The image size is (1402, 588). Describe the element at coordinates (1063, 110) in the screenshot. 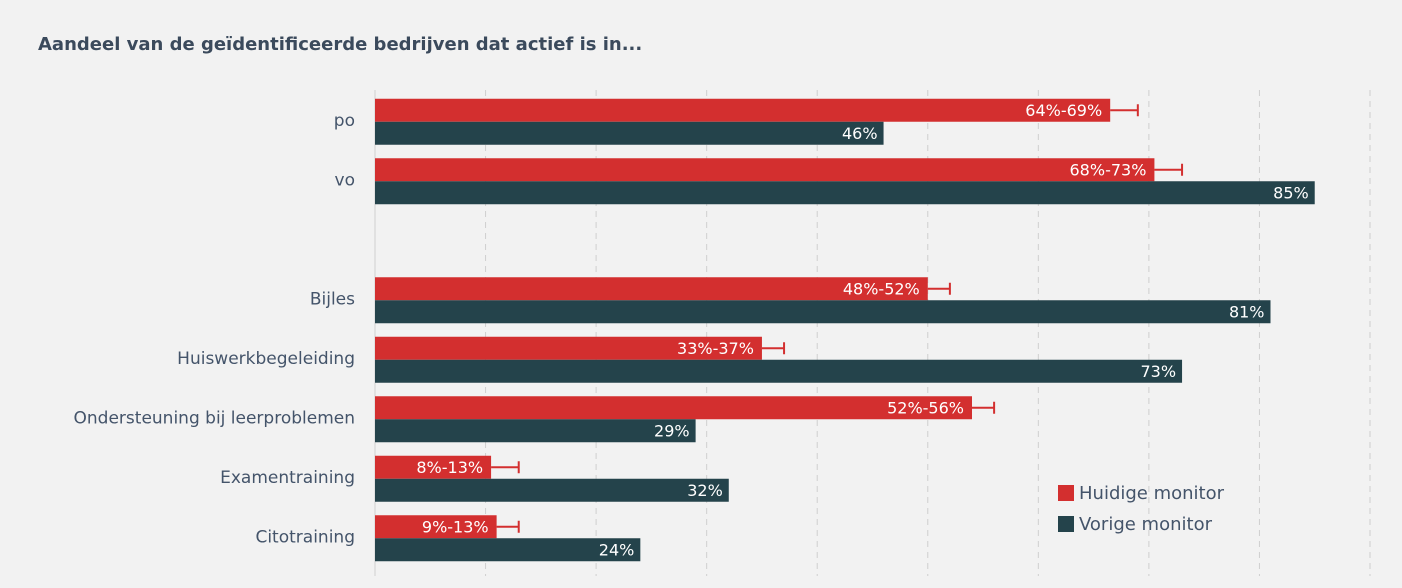

I see `value-label: 64%-69%` at that location.